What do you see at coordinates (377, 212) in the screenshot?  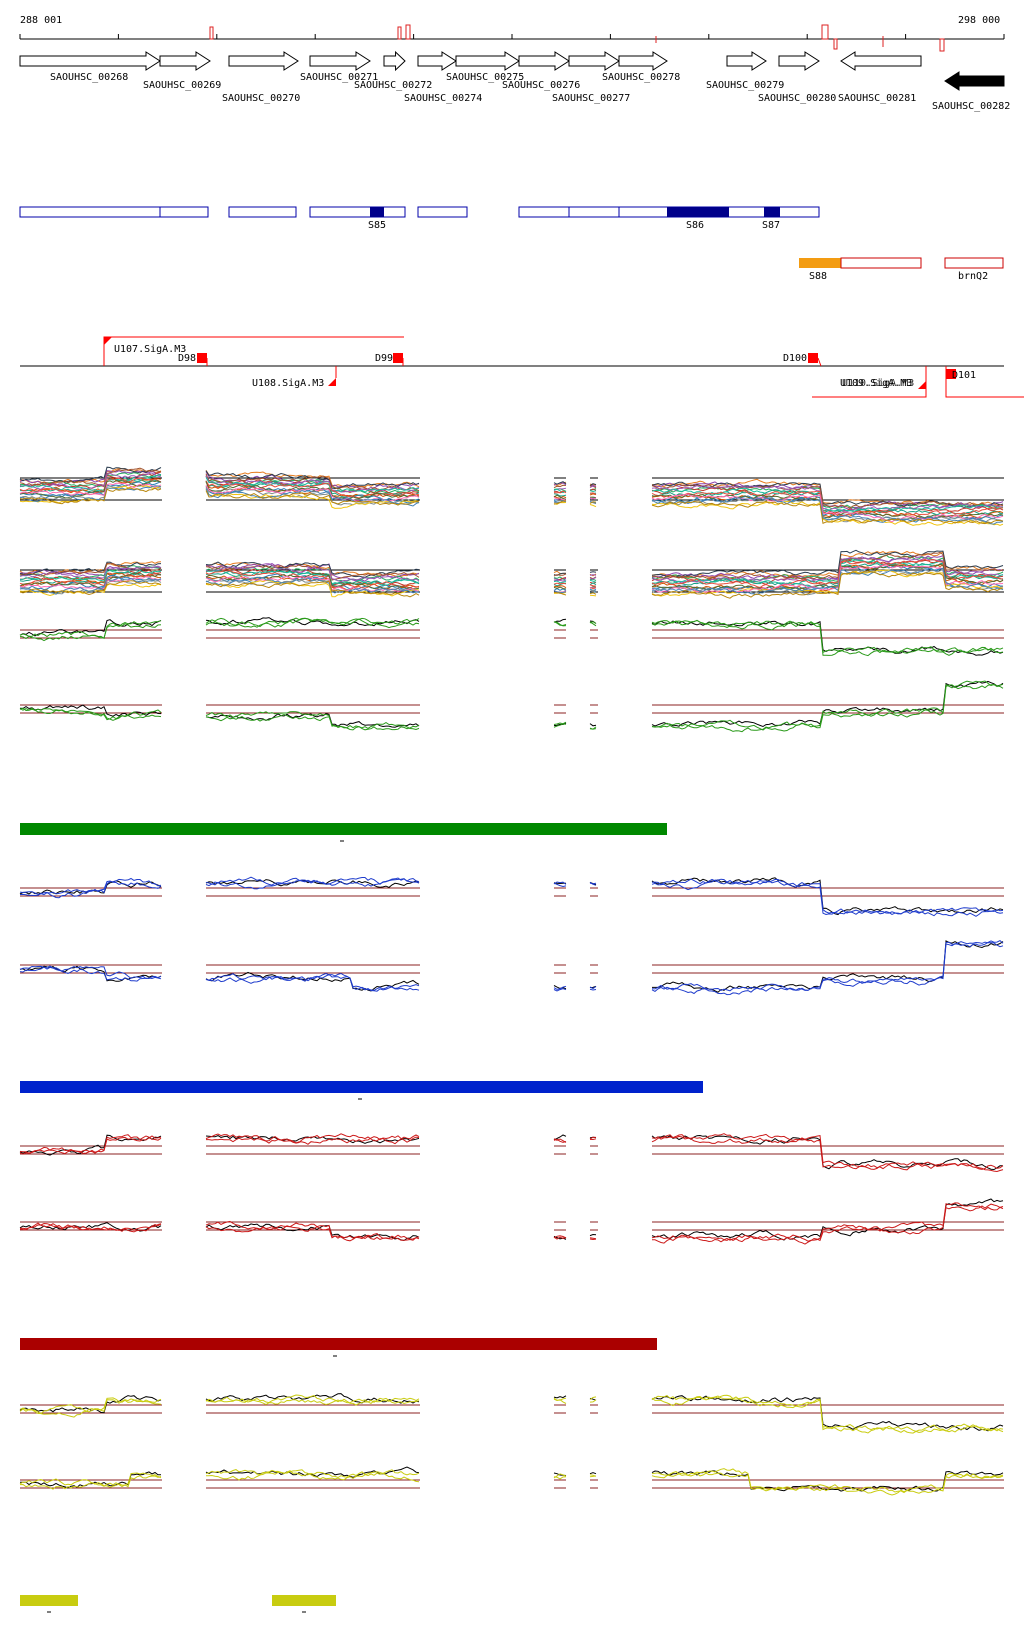 I see `segment-block-s85` at bounding box center [377, 212].